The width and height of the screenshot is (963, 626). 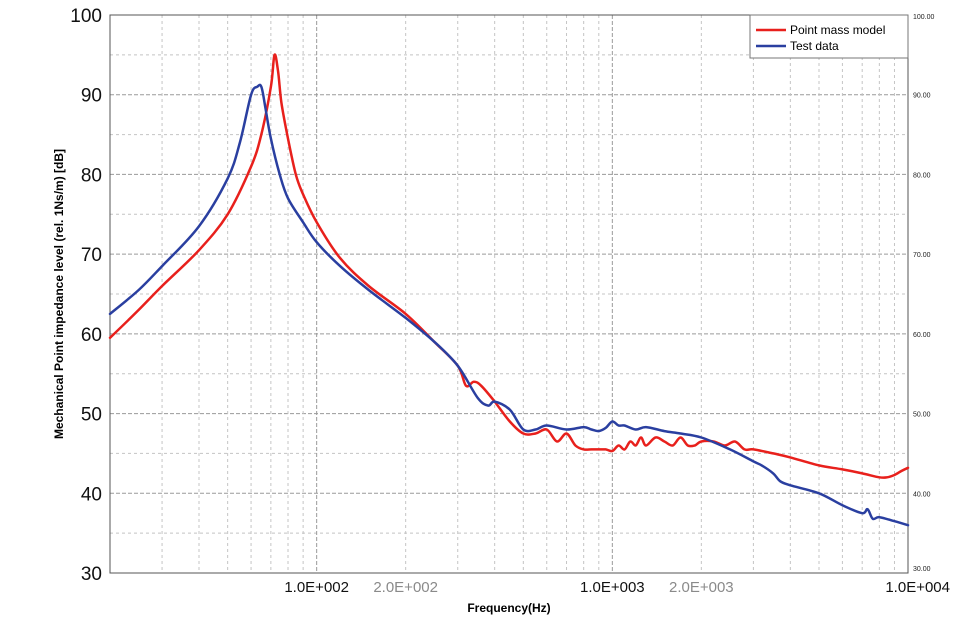 What do you see at coordinates (922, 96) in the screenshot?
I see `y-tick-label-right: 90.00` at bounding box center [922, 96].